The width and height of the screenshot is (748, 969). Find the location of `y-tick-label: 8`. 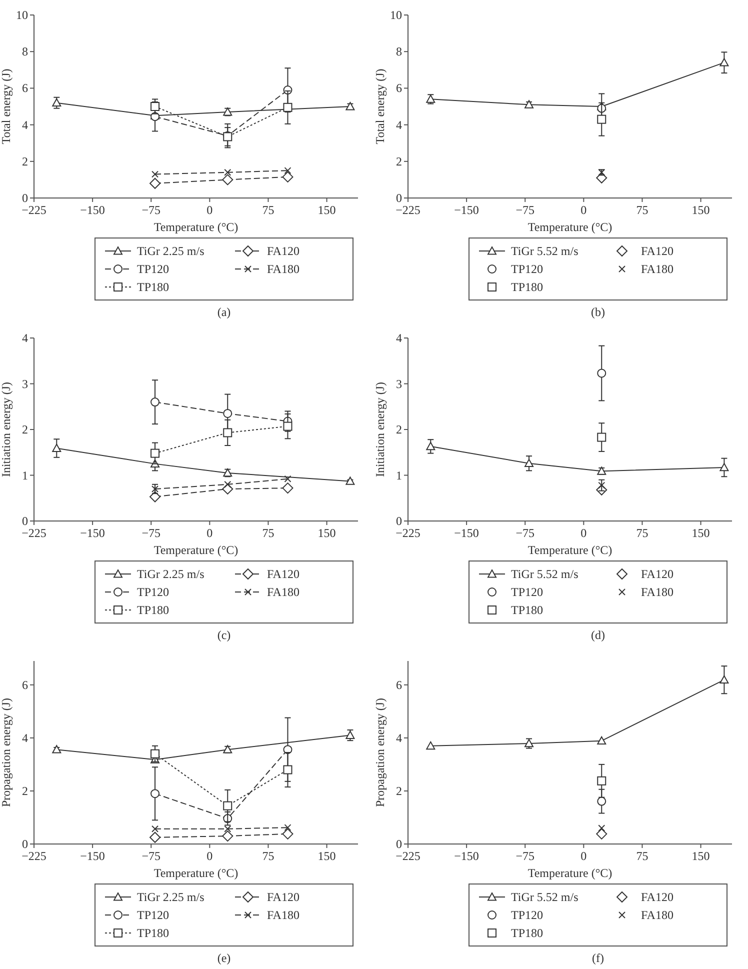

y-tick-label: 8 is located at coordinates (25, 51).